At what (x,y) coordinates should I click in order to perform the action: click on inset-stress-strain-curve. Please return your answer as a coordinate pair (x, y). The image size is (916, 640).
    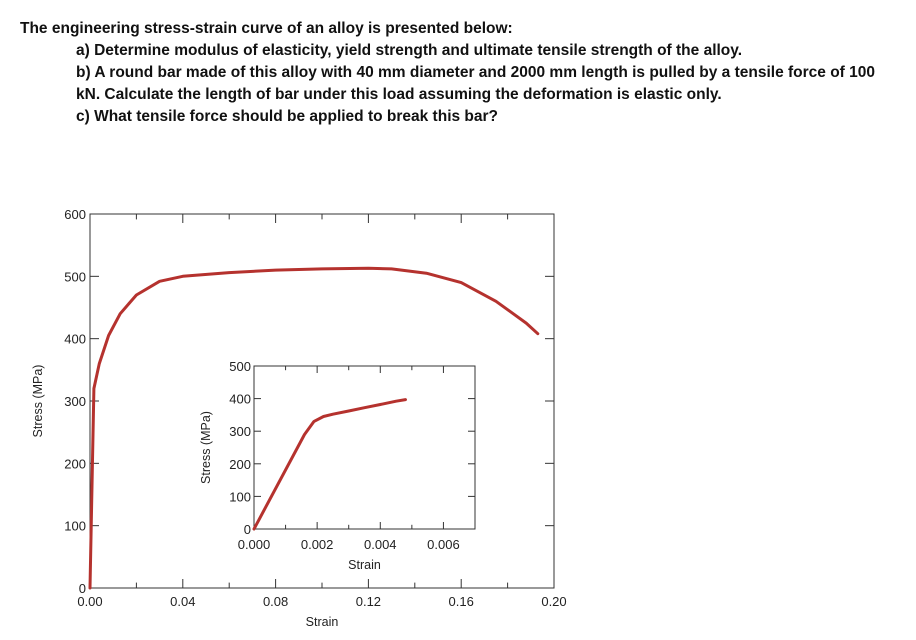
    Looking at the image, I should click on (329, 464).